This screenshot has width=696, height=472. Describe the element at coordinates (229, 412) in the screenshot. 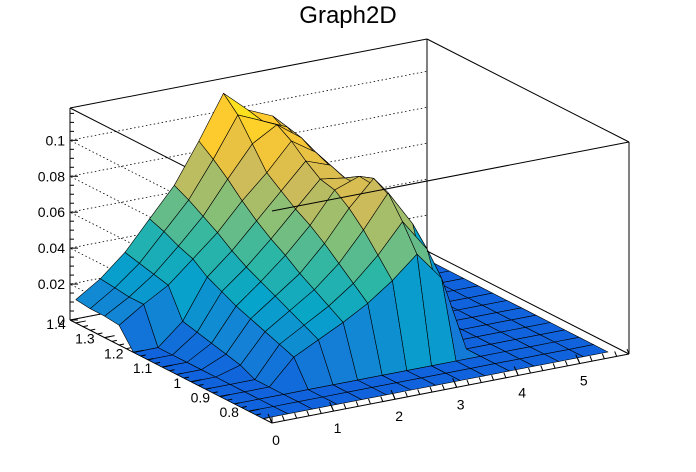

I see `y-tick-label-0: 0.8` at that location.